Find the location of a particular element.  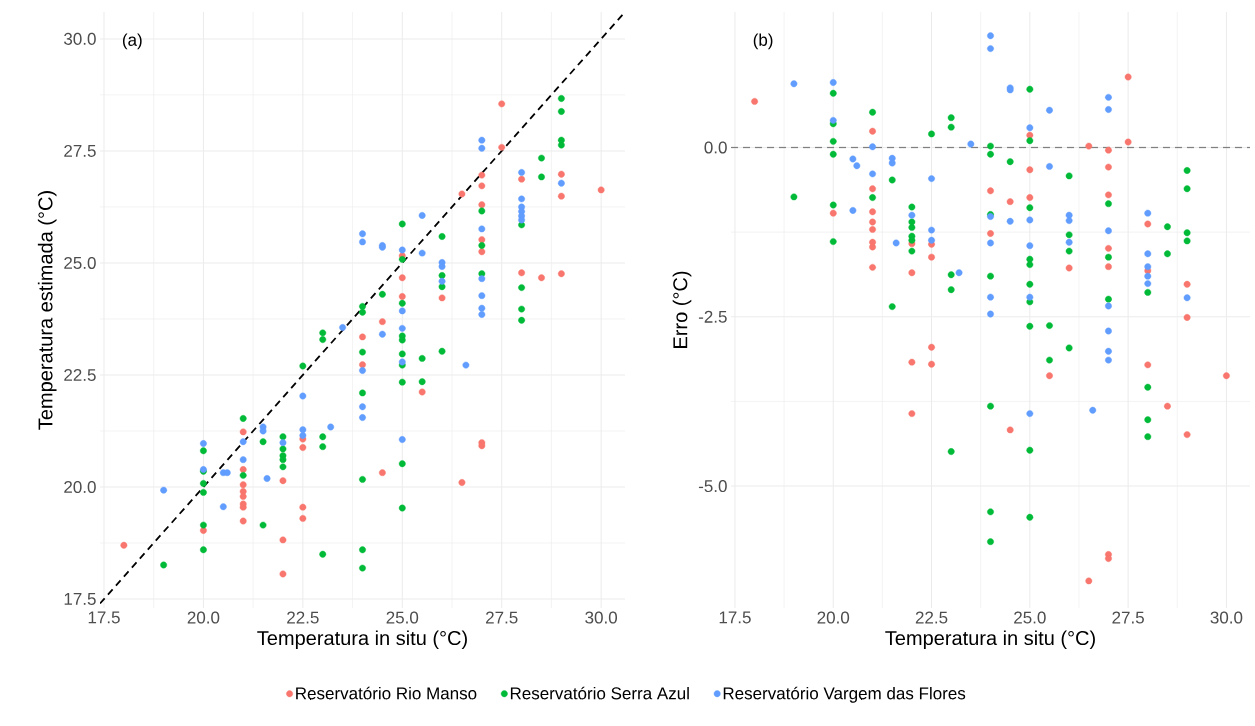

legend-label: Reservatório Rio Manso is located at coordinates (386, 693).